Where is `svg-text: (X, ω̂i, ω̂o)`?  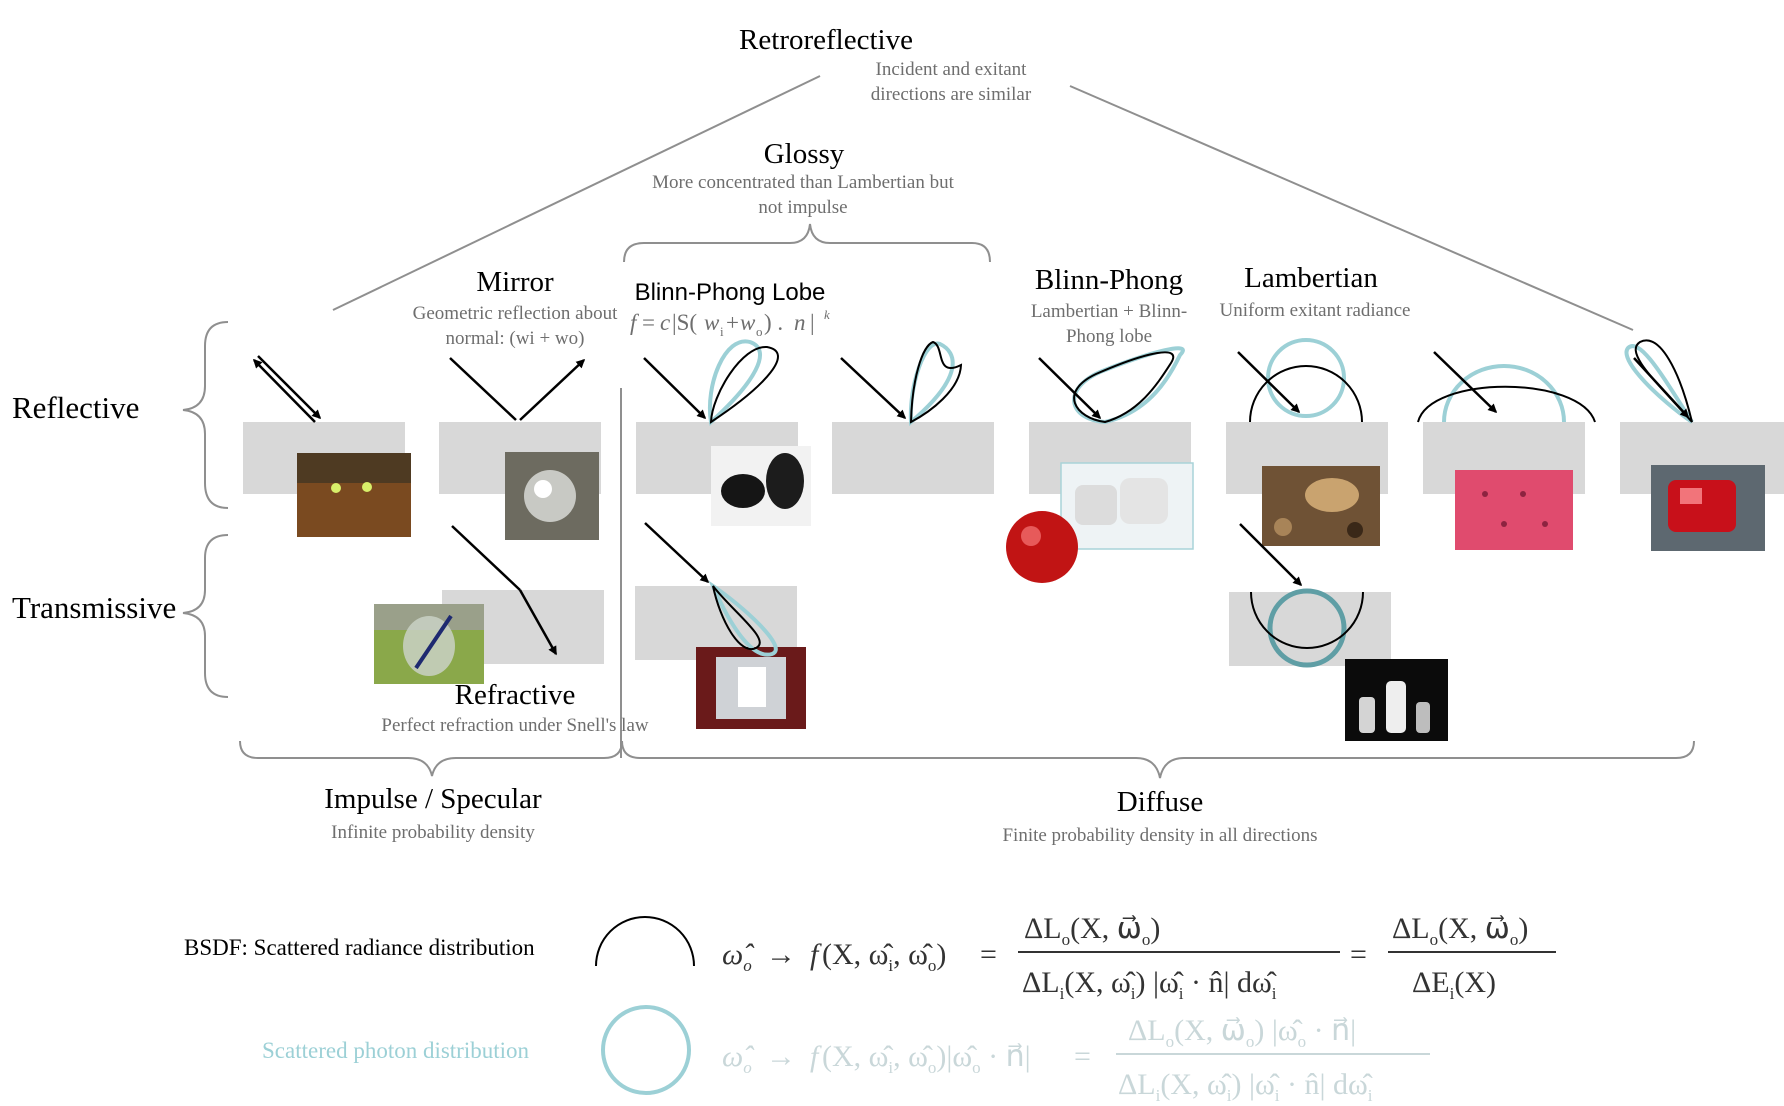 svg-text: (X, ω̂i, ω̂o) is located at coordinates (884, 956).